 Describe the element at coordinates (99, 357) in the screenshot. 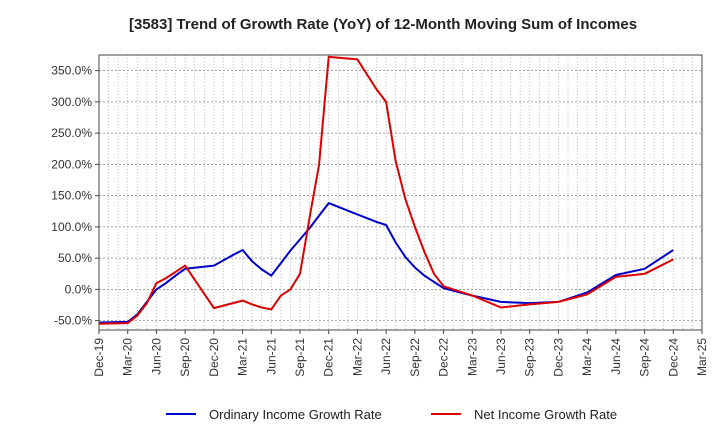

I see `x-tick-label: Dec-19` at that location.